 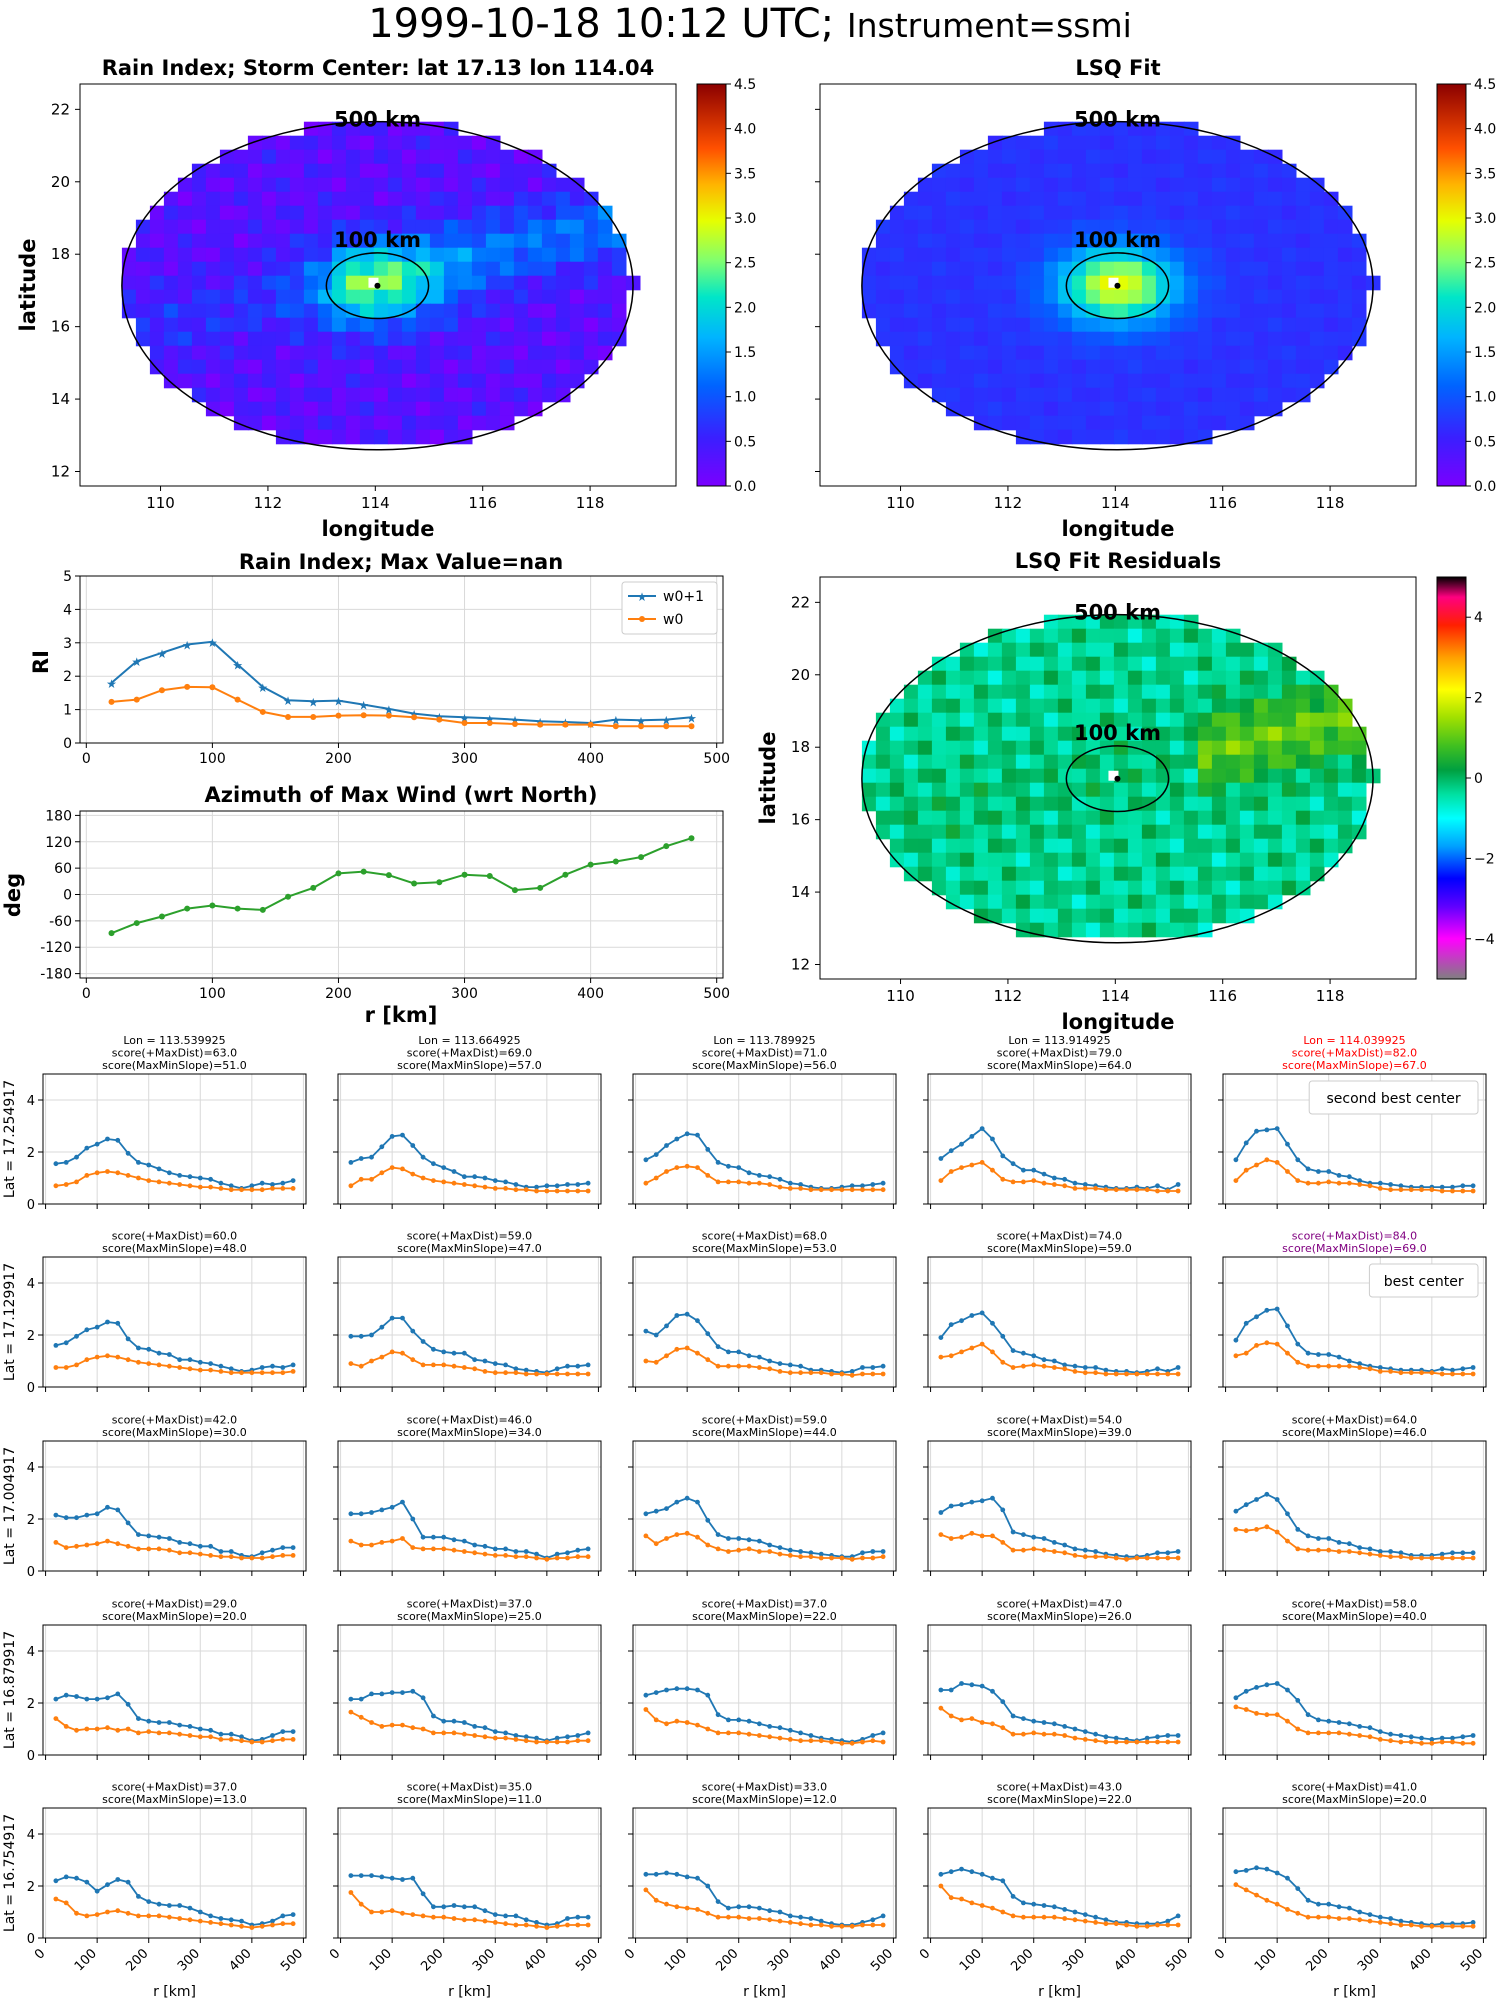 What do you see at coordinates (1059, 1139) in the screenshot?
I see `plot-frame` at bounding box center [1059, 1139].